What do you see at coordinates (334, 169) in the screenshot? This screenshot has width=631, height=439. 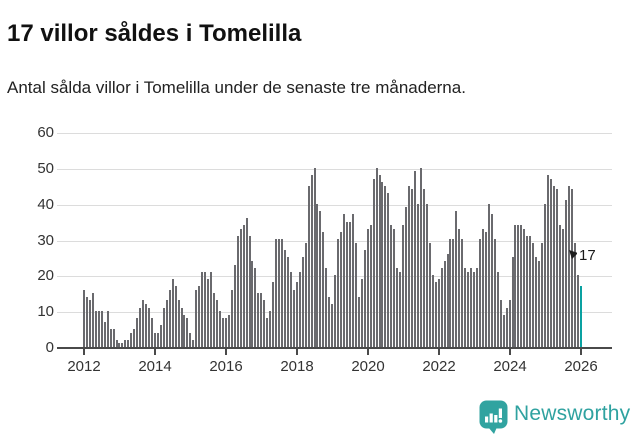 I see `gridline` at bounding box center [334, 169].